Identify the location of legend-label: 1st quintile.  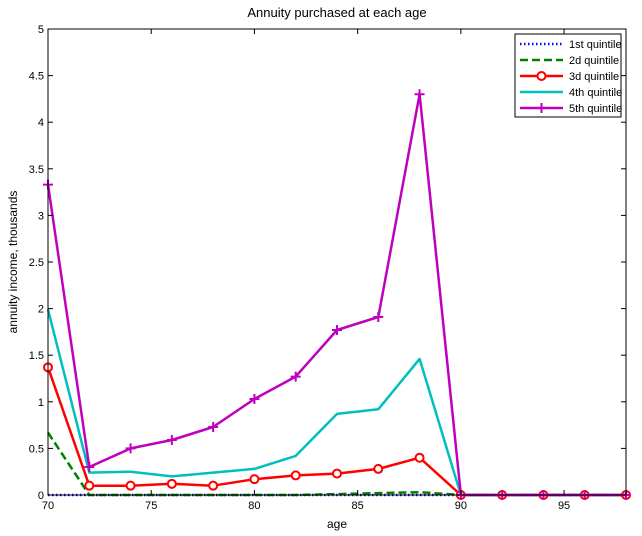
(595, 45).